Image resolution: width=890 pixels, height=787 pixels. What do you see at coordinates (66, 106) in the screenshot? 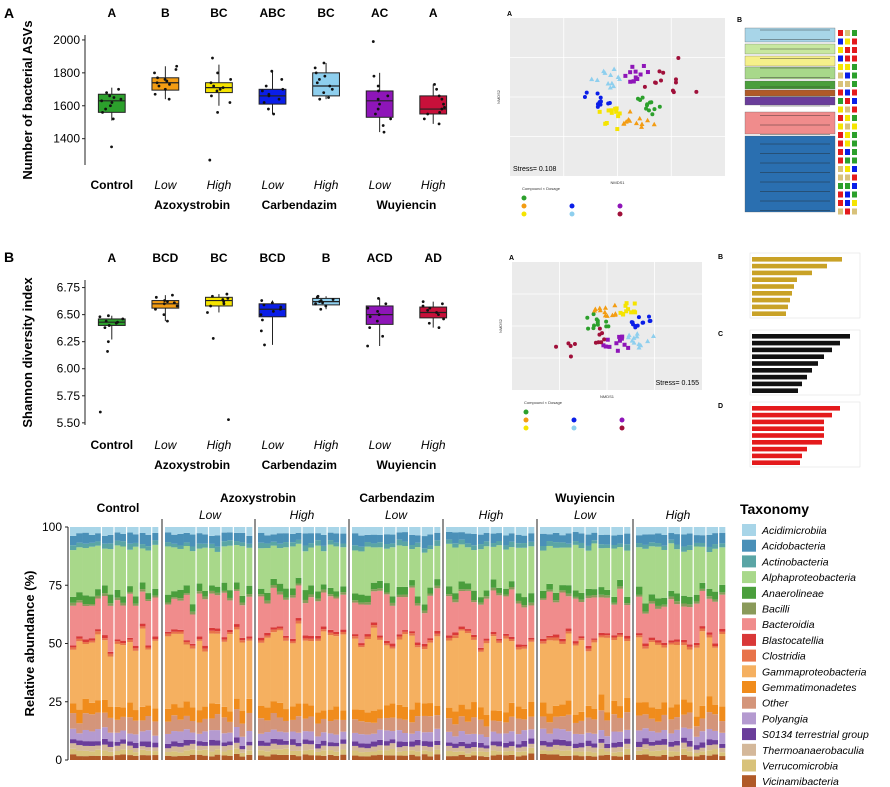
I see `y-tick-label: 1600` at bounding box center [66, 106].